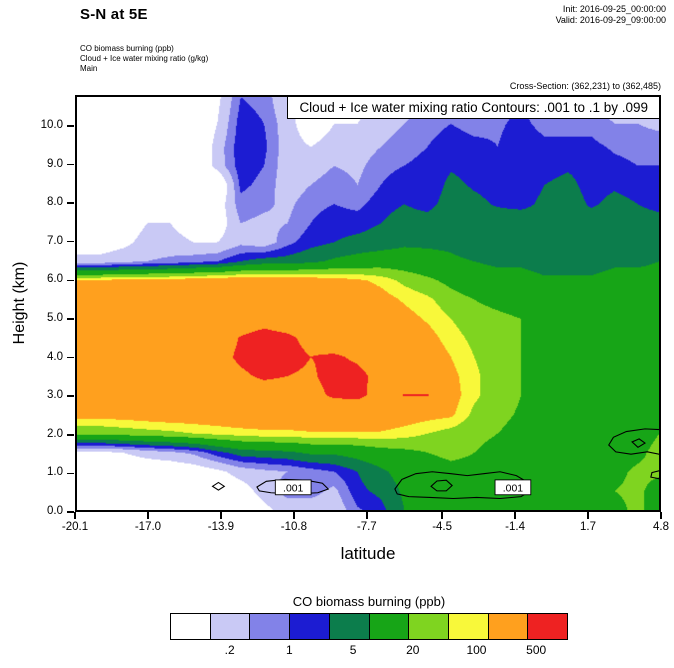  What do you see at coordinates (289, 650) in the screenshot?
I see `colorbar-tick-label: 1` at bounding box center [289, 650].